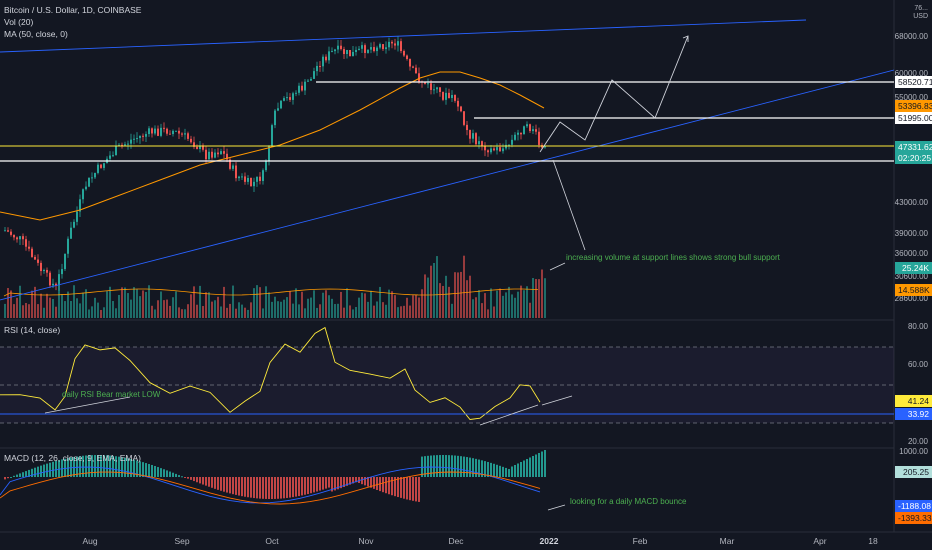  What do you see at coordinates (911, 73) in the screenshot?
I see `price-tick: 60000.00` at bounding box center [911, 73].